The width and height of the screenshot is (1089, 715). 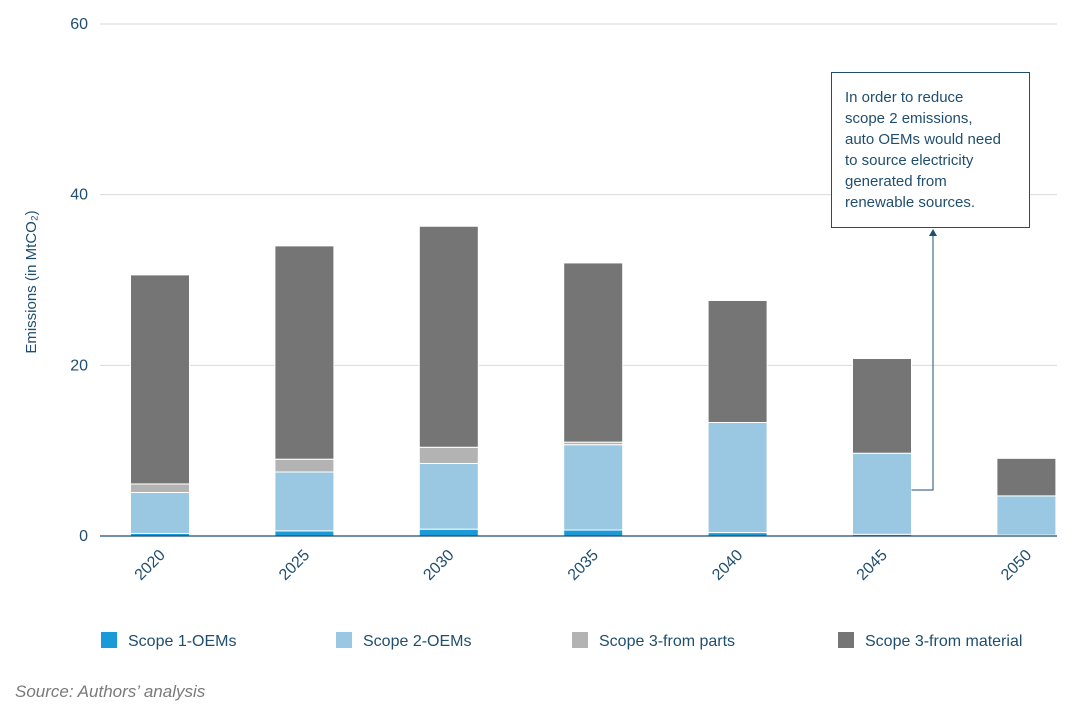 I want to click on x-tick-label: 2040, so click(x=727, y=565).